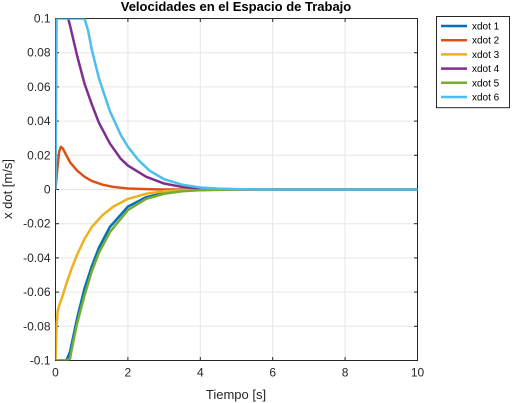 This screenshot has height=403, width=513. What do you see at coordinates (37, 326) in the screenshot?
I see `y-tick-label: -0.08` at bounding box center [37, 326].